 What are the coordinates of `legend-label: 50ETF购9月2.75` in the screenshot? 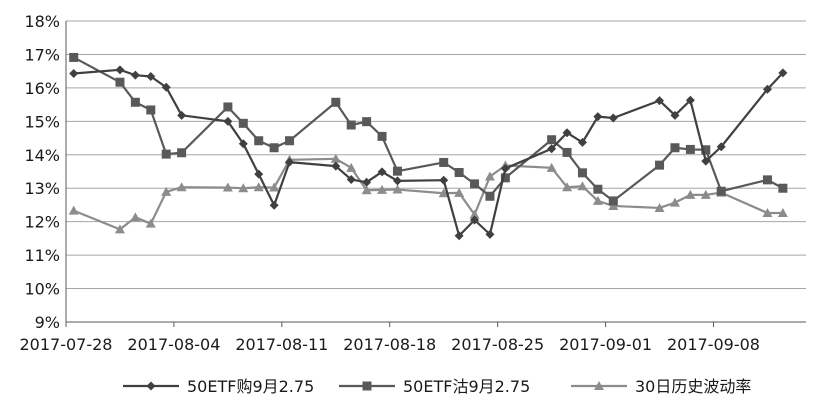 It's located at (250, 386).